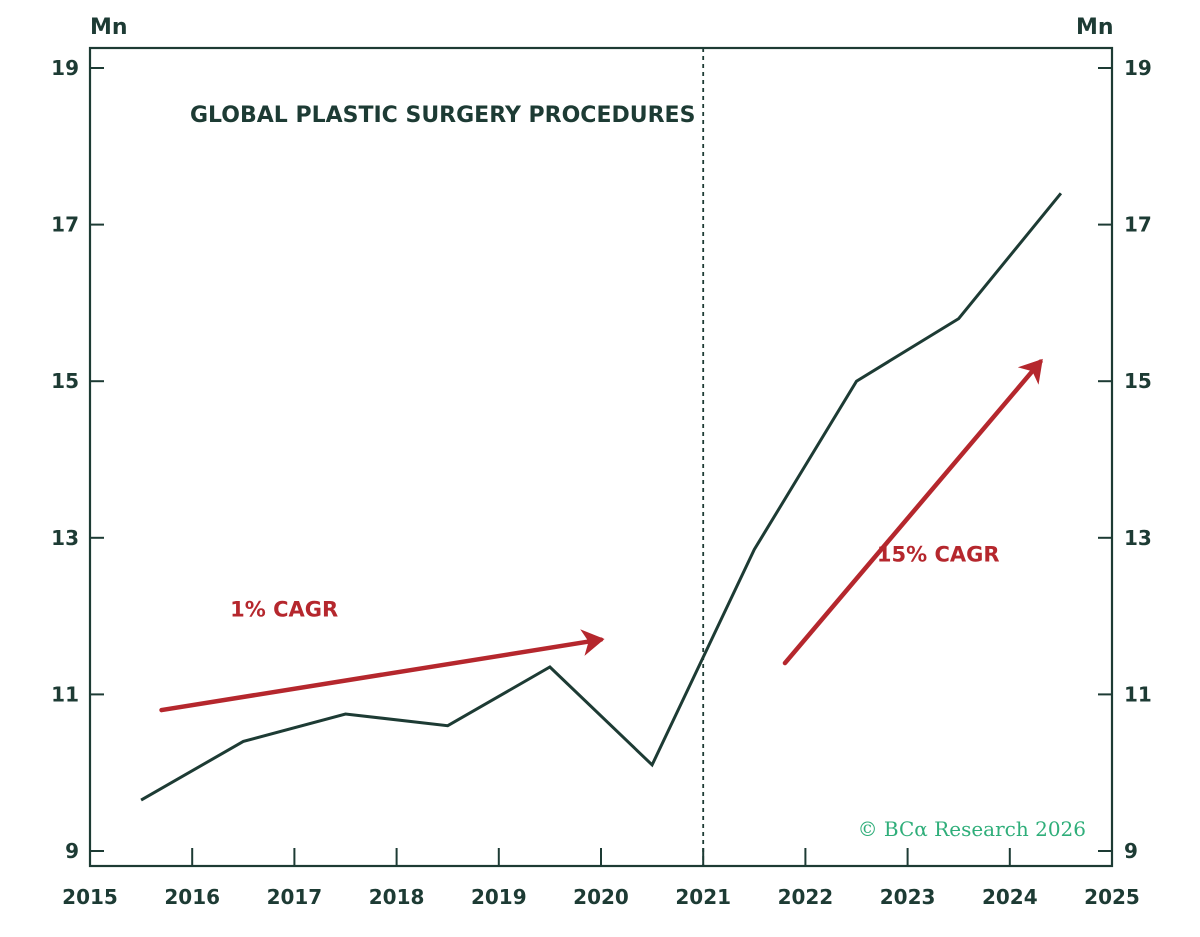  Describe the element at coordinates (192, 897) in the screenshot. I see `x-tick-label: 2016` at that location.